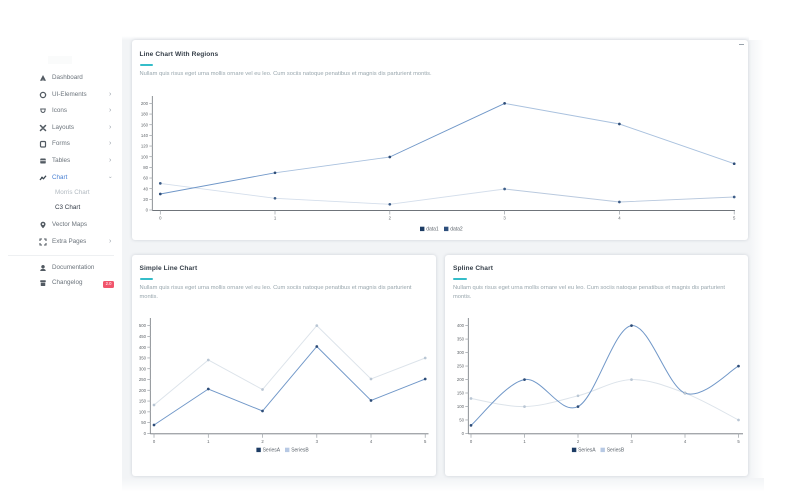 The image size is (800, 500). I want to click on svg-text: 500, so click(143, 325).